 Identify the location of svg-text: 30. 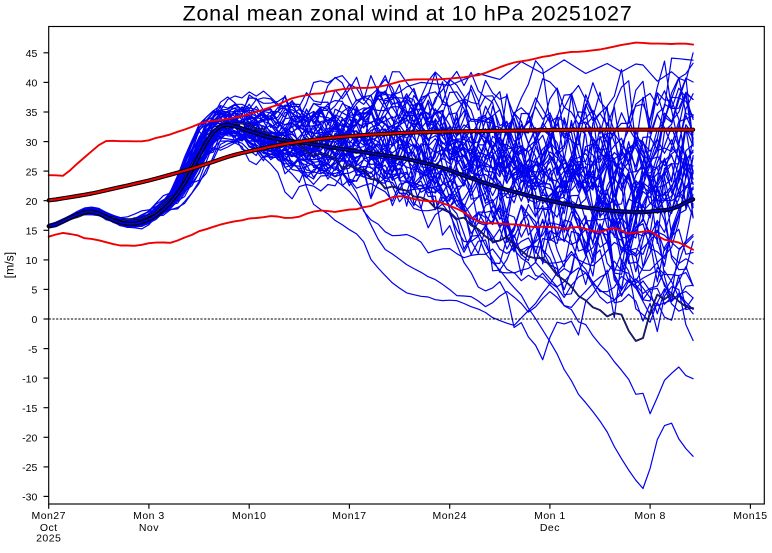
(32, 143).